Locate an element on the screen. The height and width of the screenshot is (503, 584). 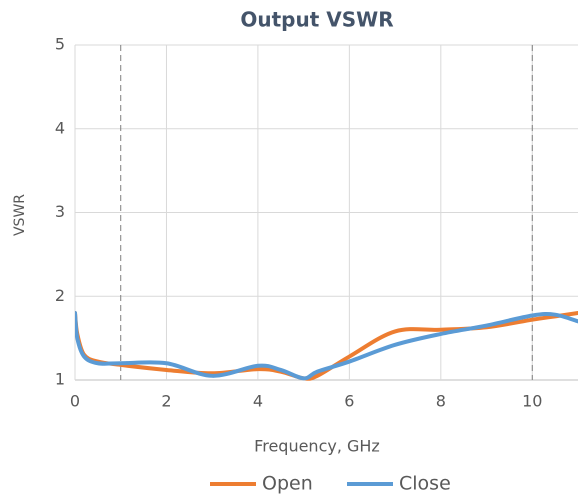
y-tick-label: 4 is located at coordinates (60, 127).